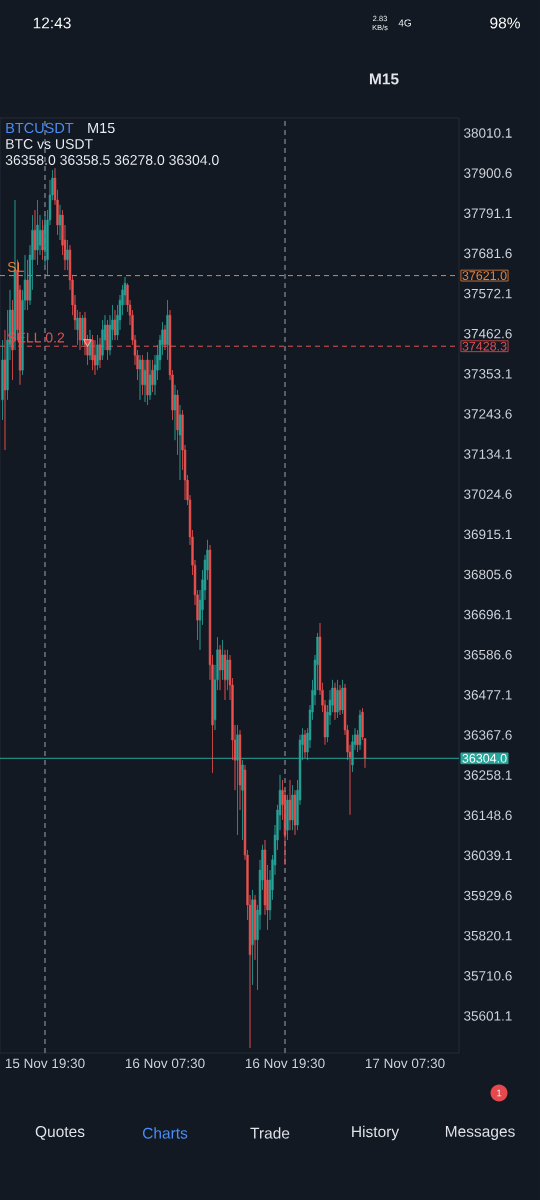 Image resolution: width=540 pixels, height=1200 pixels. What do you see at coordinates (488, 614) in the screenshot?
I see `y-tick-label: 36696.1` at bounding box center [488, 614].